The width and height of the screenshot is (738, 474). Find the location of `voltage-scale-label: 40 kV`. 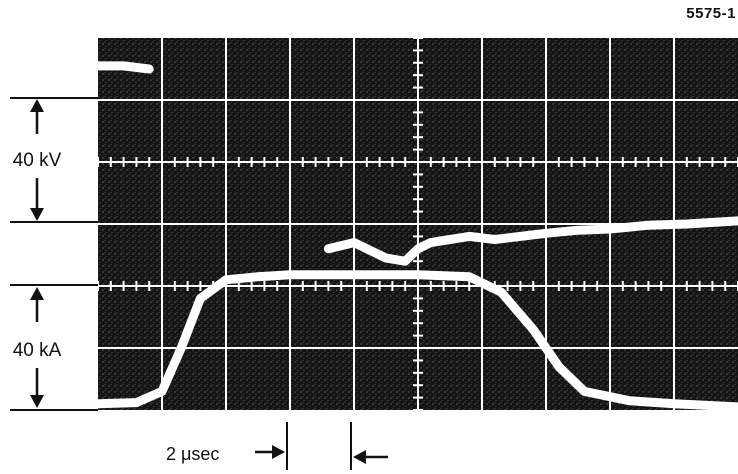

voltage-scale-label: 40 kV is located at coordinates (37, 160).